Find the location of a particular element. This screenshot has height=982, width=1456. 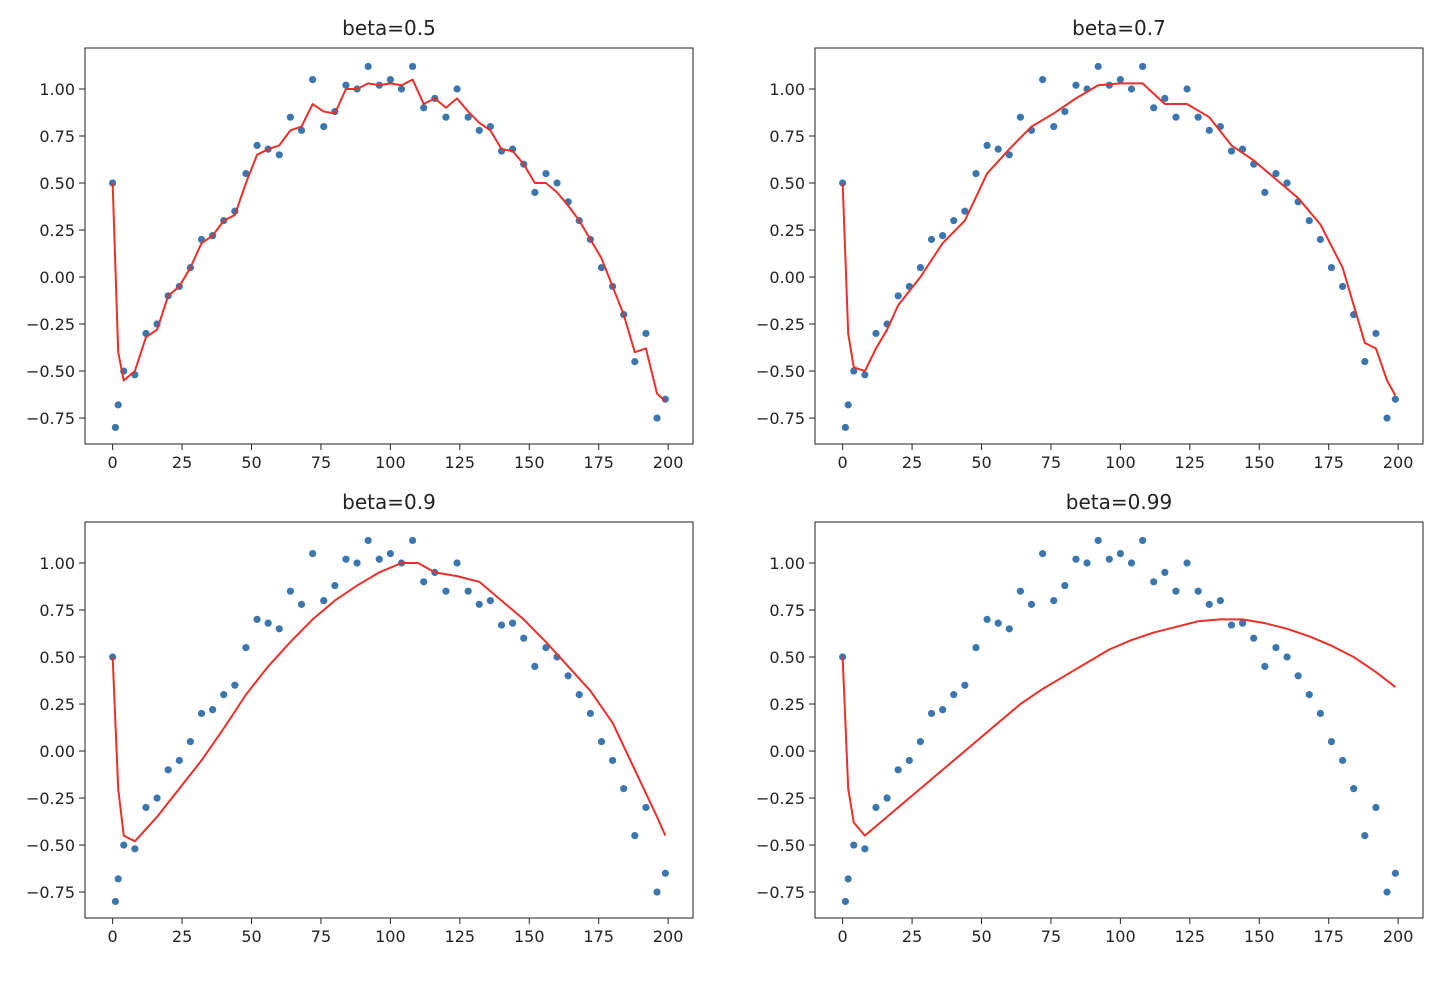

subplot-title: beta=0.9 is located at coordinates (389, 502).